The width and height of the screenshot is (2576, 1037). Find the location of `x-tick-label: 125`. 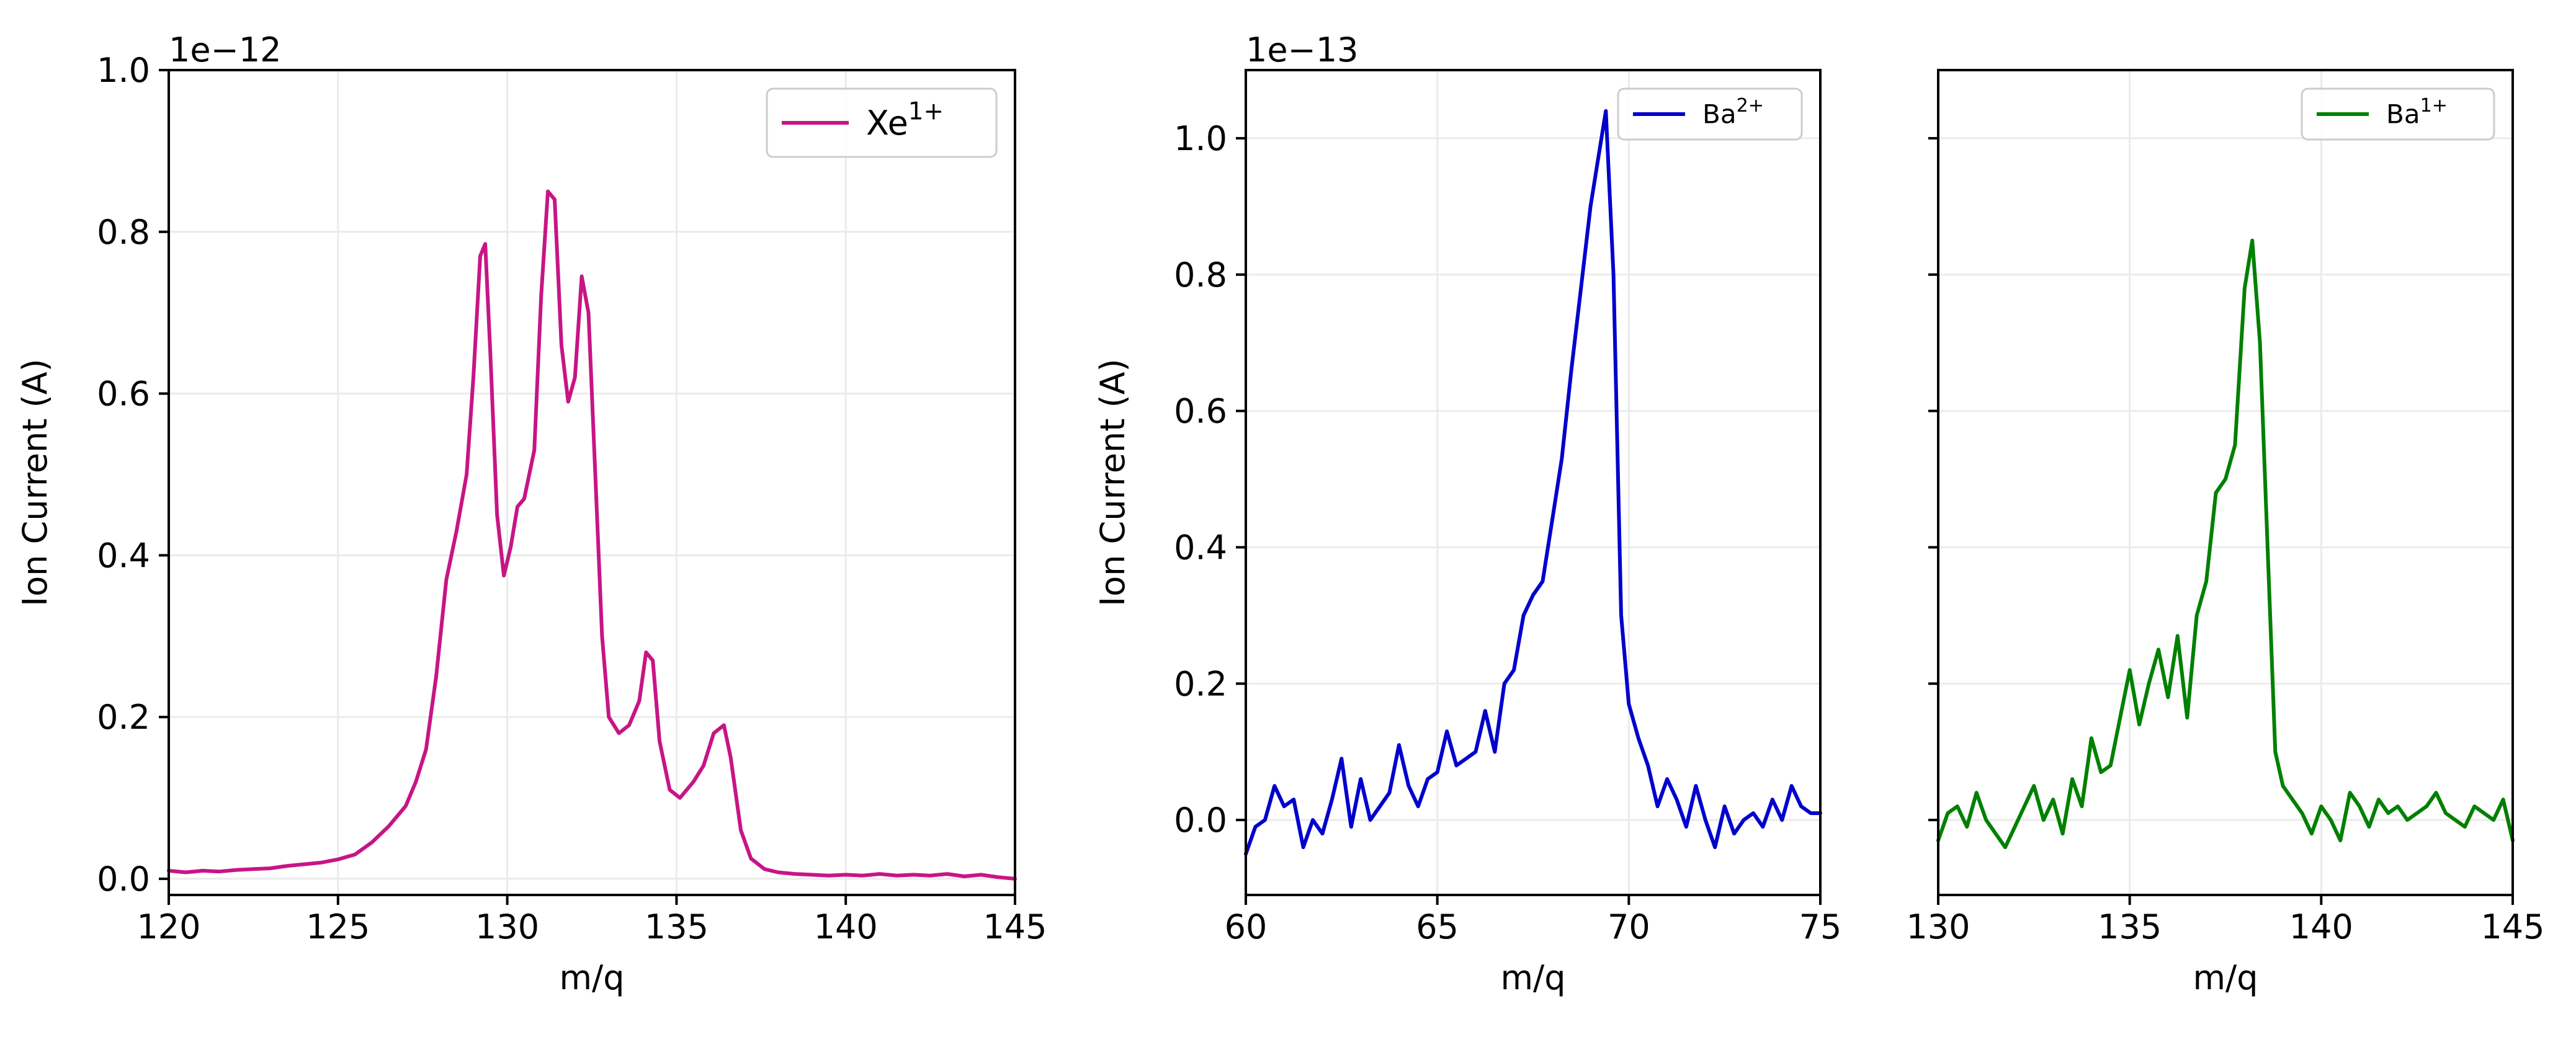

x-tick-label: 125 is located at coordinates (338, 926).